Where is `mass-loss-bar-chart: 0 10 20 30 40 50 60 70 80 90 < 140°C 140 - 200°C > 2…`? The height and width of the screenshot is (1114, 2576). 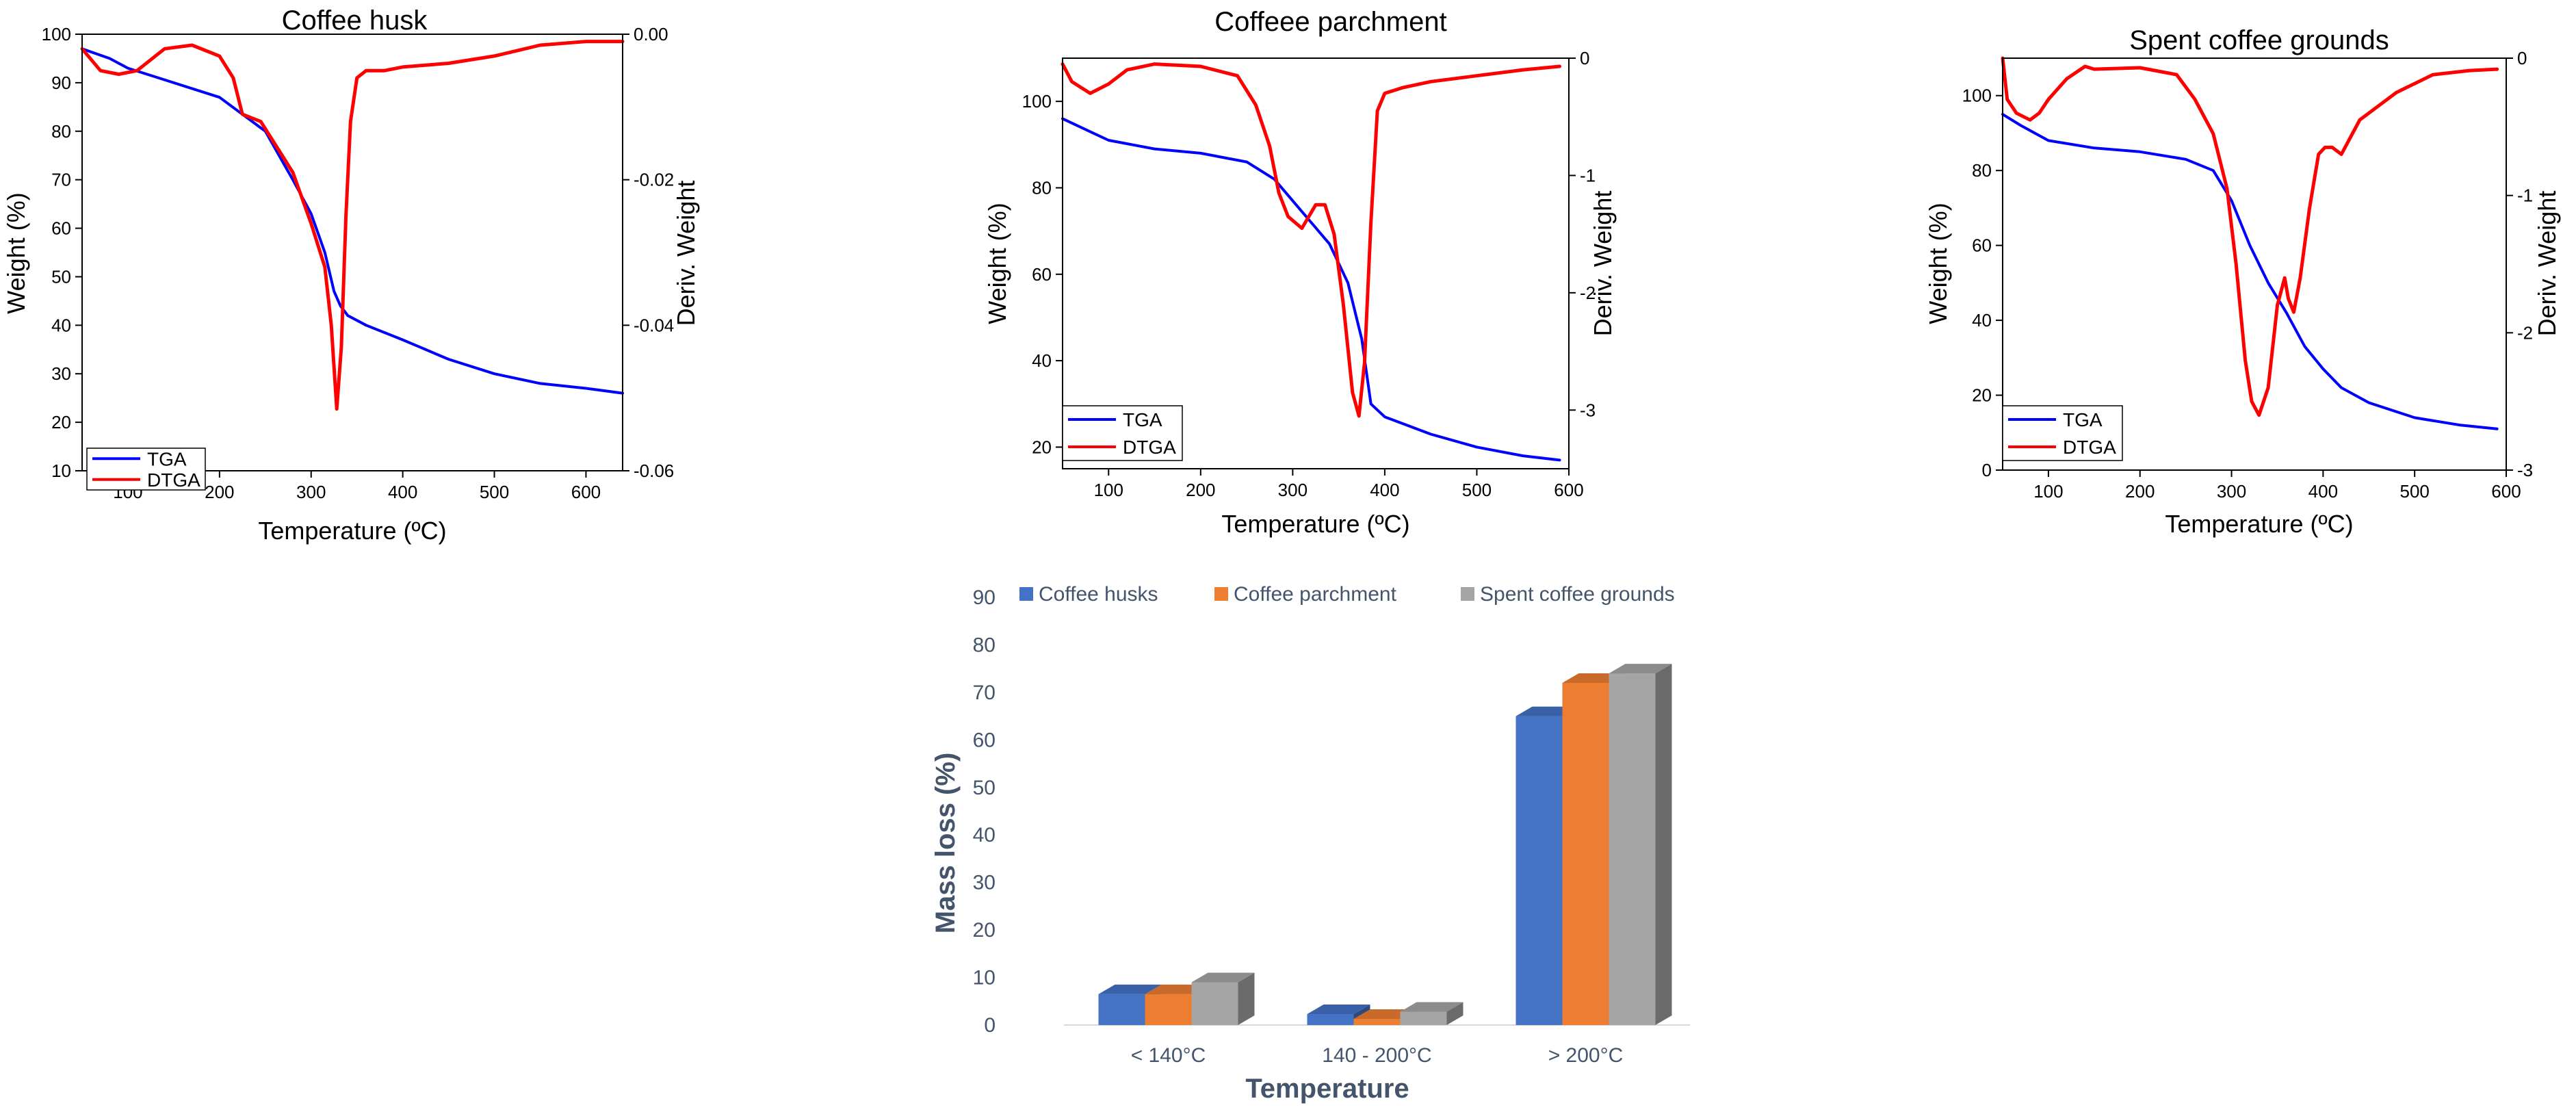 mass-loss-bar-chart: 0 10 20 30 40 50 60 70 80 90 < 140°C 140 - 200°C > 2… is located at coordinates (1310, 843).